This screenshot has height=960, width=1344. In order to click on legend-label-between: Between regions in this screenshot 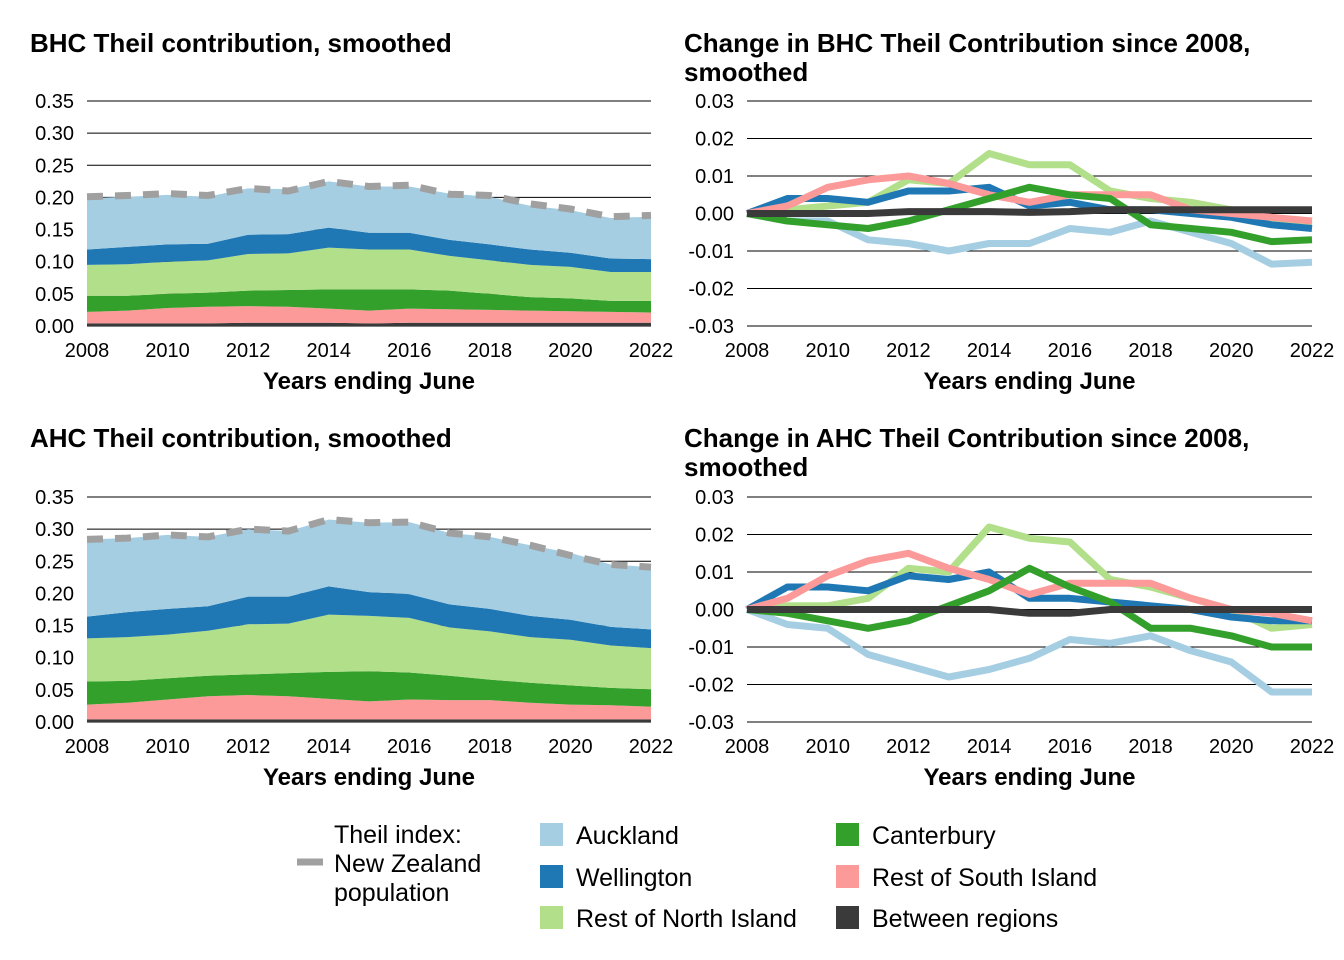, I will do `click(965, 919)`.